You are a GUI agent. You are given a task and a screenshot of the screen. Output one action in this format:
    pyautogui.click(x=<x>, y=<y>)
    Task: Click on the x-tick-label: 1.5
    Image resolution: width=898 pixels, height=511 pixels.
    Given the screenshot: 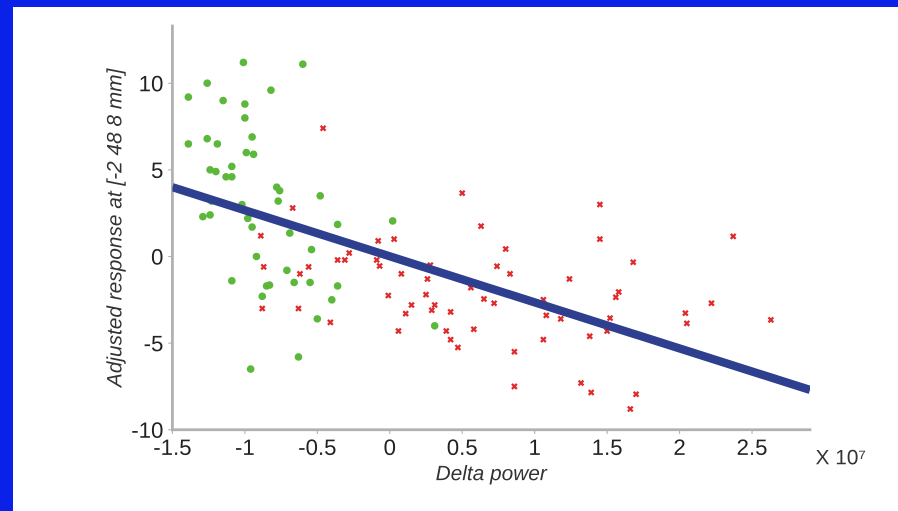 What is the action you would take?
    pyautogui.click(x=607, y=448)
    